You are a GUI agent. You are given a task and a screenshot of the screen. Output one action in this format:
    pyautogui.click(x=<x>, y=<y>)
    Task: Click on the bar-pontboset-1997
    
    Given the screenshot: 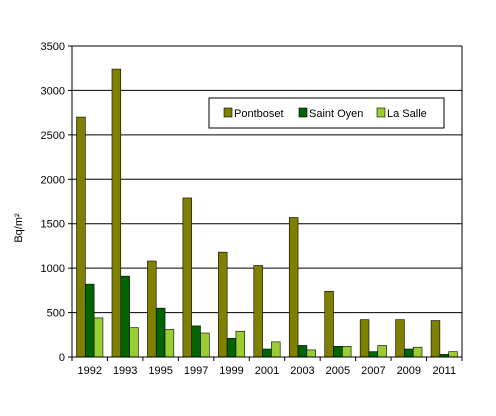 What is the action you would take?
    pyautogui.click(x=187, y=277)
    